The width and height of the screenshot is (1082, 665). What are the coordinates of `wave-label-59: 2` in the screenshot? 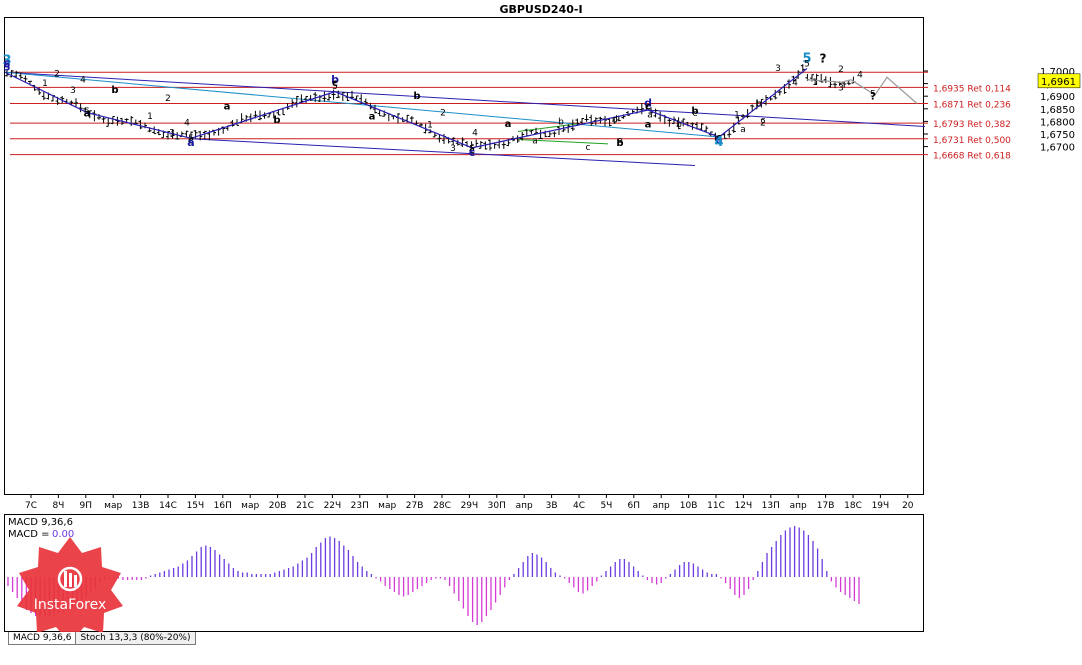 It's located at (841, 70).